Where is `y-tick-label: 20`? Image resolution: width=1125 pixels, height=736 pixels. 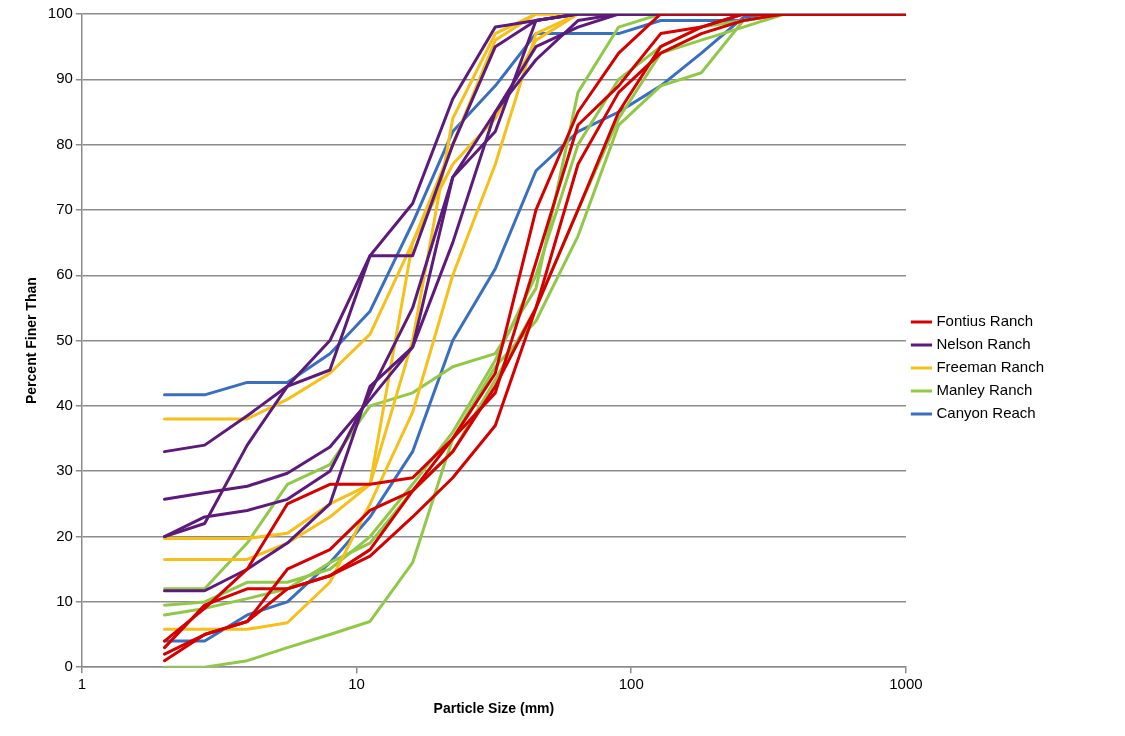
y-tick-label: 20 is located at coordinates (64, 535).